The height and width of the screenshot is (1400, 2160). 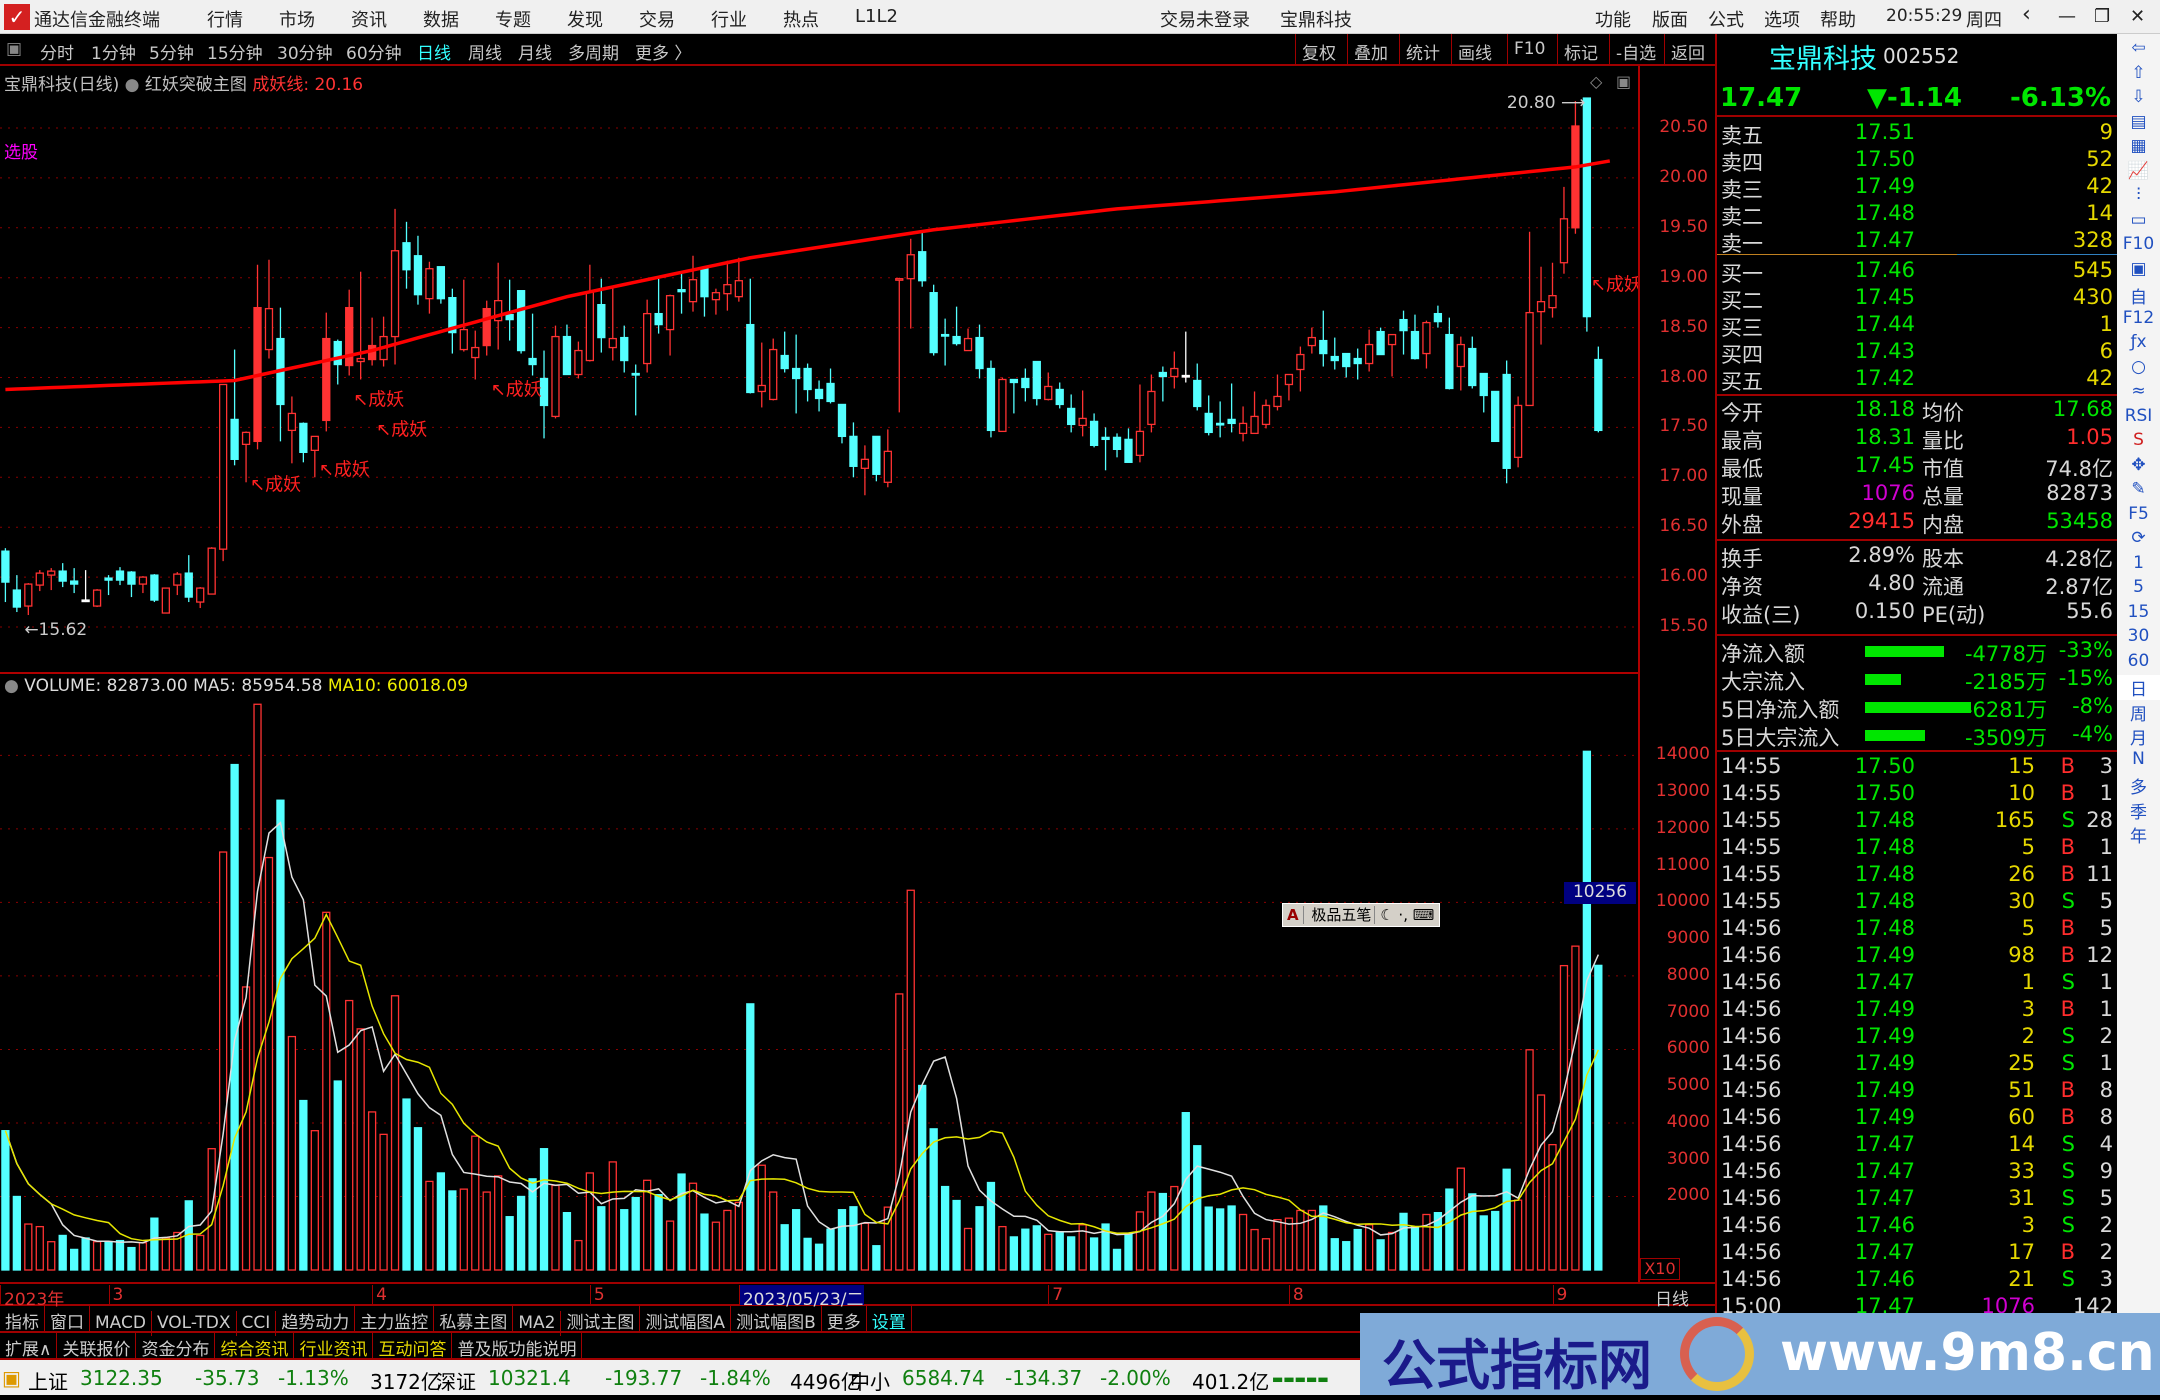 What do you see at coordinates (67, 1319) in the screenshot?
I see `indicator-tab: 窗口` at bounding box center [67, 1319].